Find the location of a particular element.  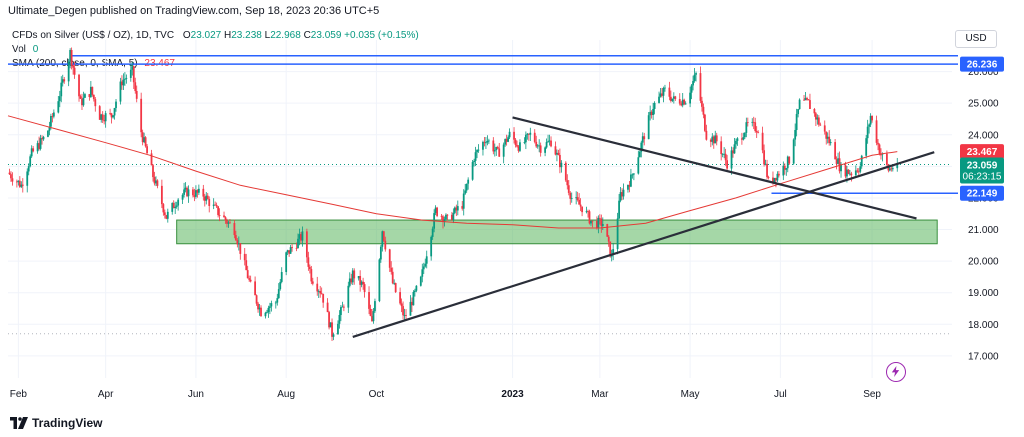

x-tick-label: May is located at coordinates (690, 394).